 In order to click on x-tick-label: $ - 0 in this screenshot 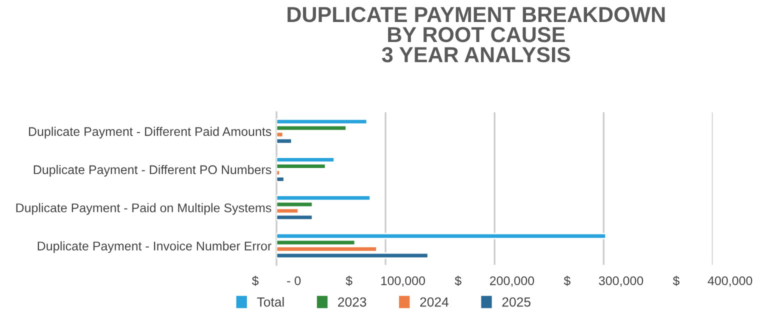, I will do `click(276, 281)`.